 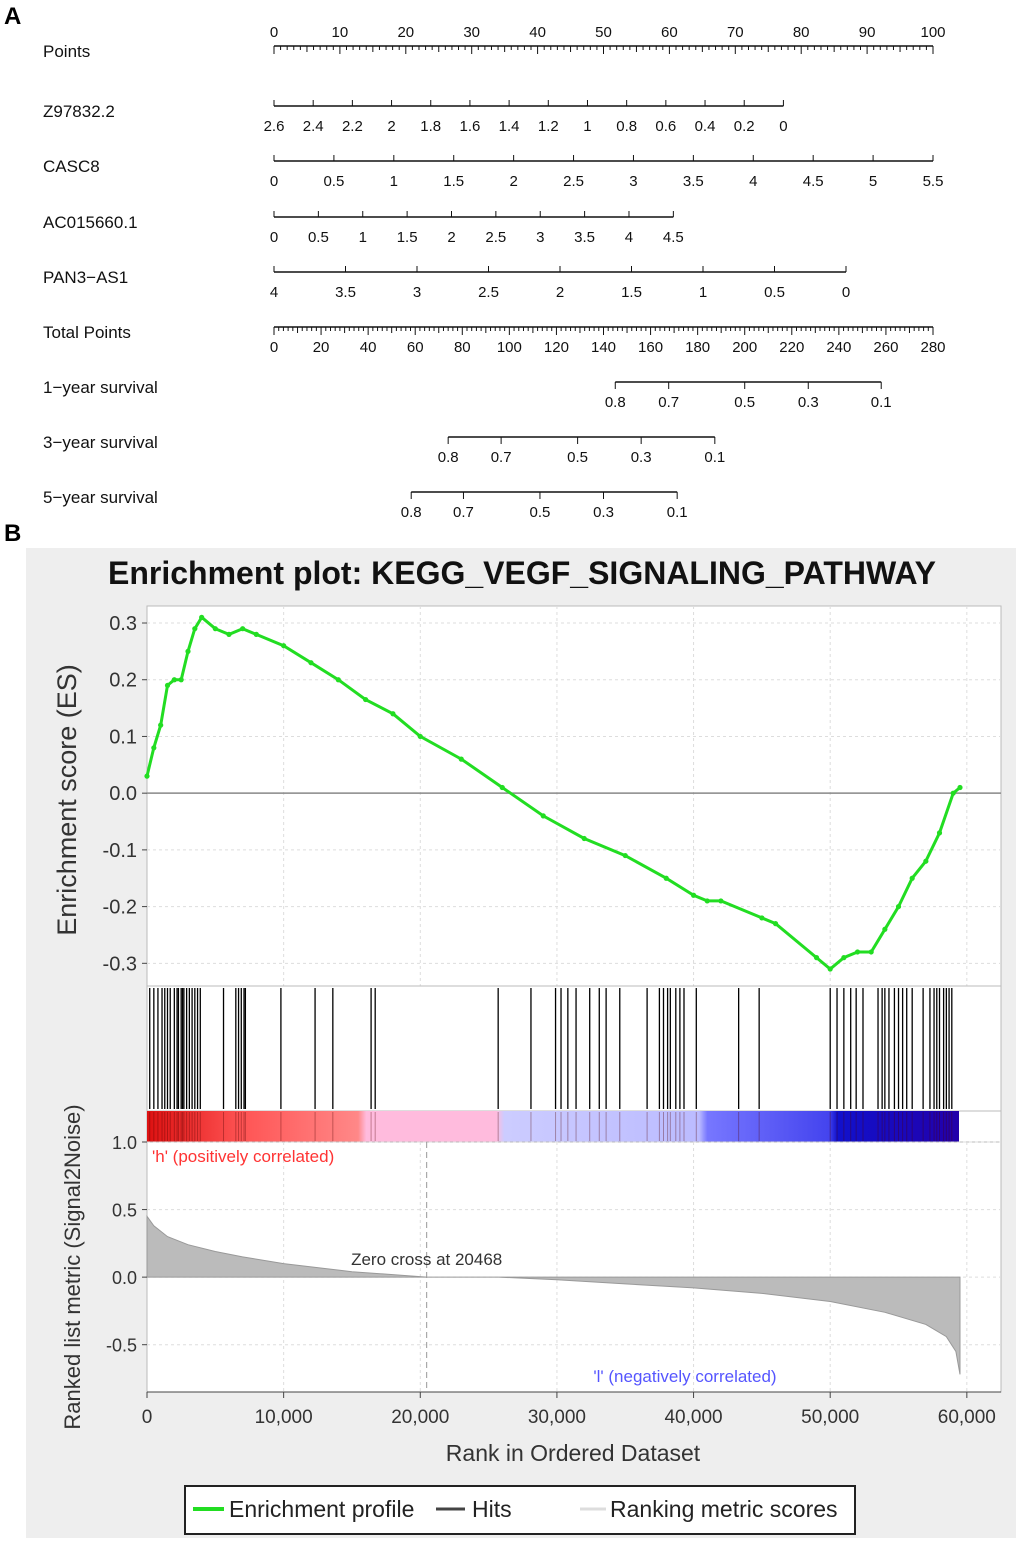 I want to click on nomogram-tick-label: 0, so click(x=274, y=347).